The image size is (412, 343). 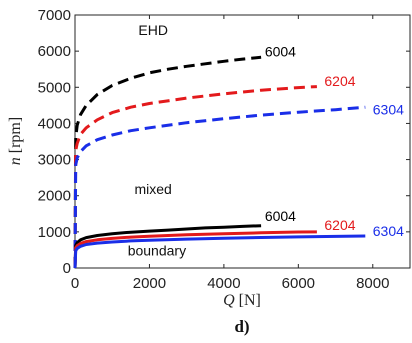 I want to click on x-tick-label: 6000, so click(x=298, y=283).